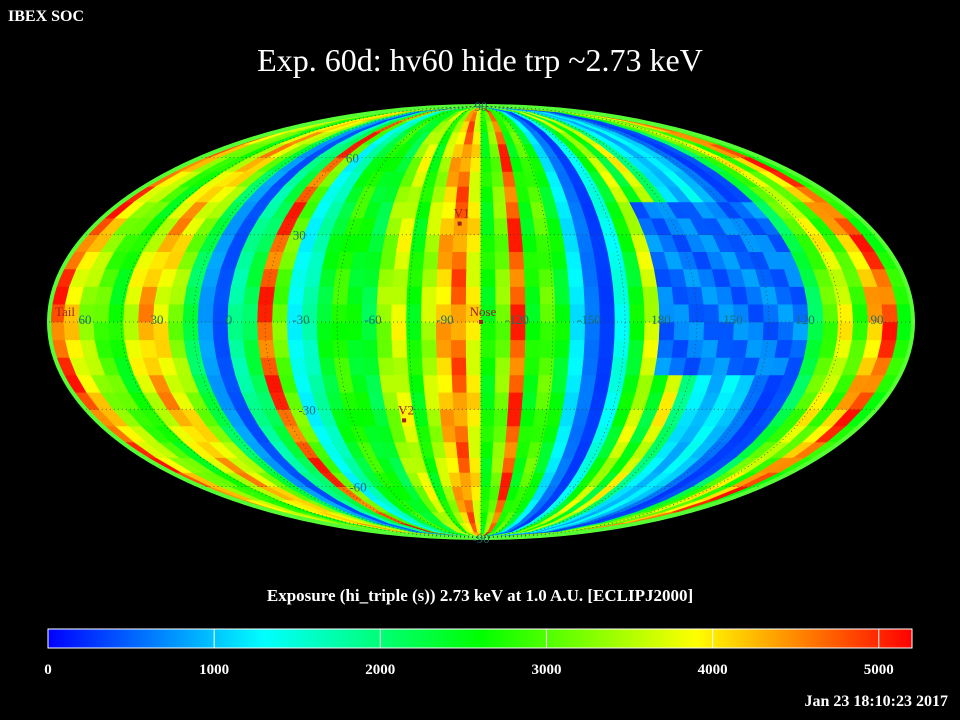 This screenshot has width=960, height=720. Describe the element at coordinates (46, 16) in the screenshot. I see `corner-label: IBEX SOC` at that location.